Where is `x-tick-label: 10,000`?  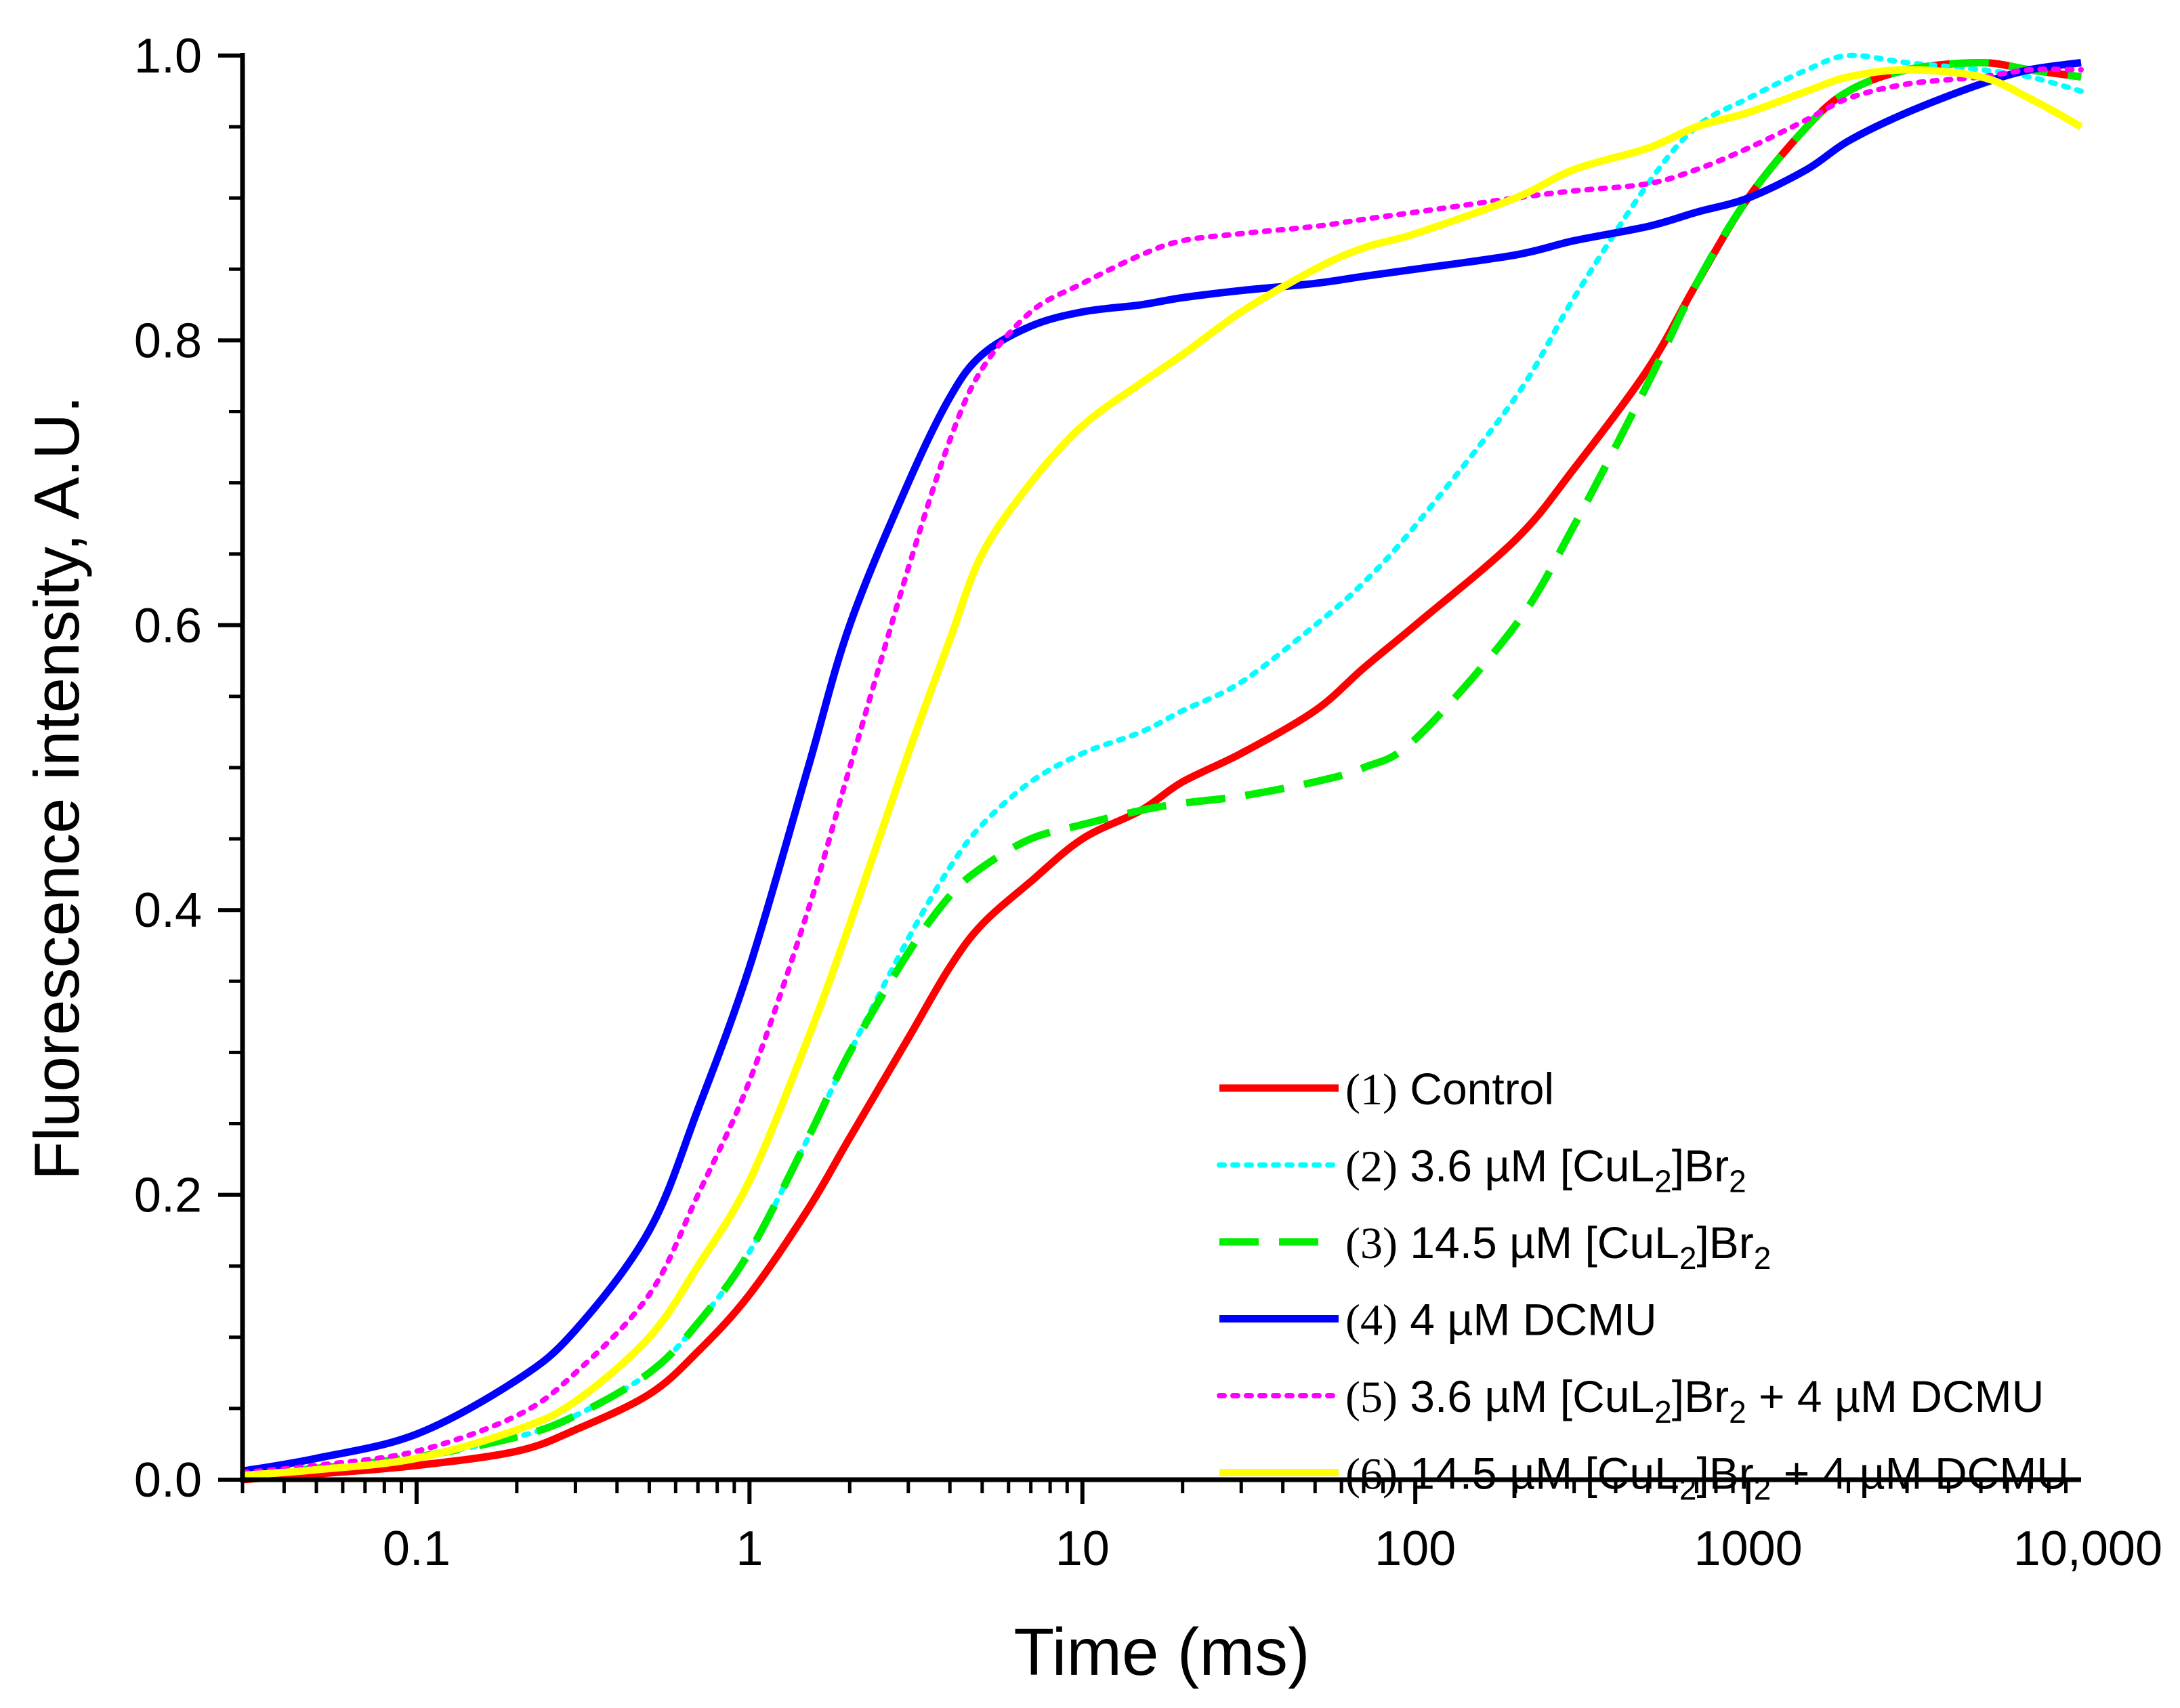
x-tick-label: 10,000 is located at coordinates (2088, 1549).